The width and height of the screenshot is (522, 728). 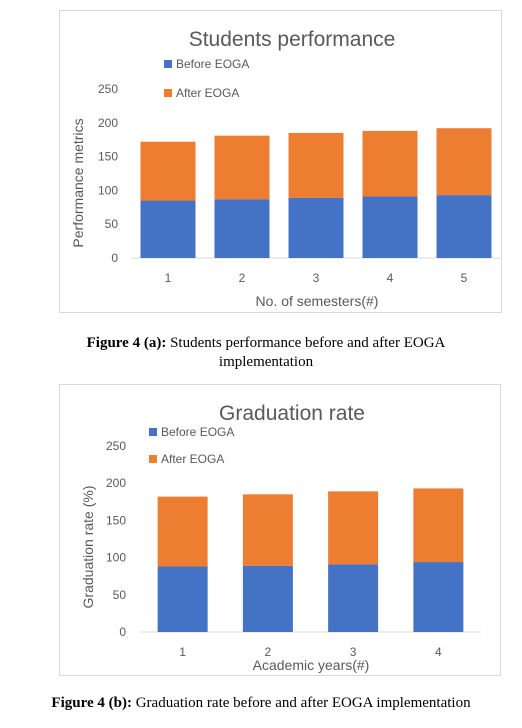 I want to click on chart-a-xlabel: No. of semesters(#), so click(x=317, y=301).